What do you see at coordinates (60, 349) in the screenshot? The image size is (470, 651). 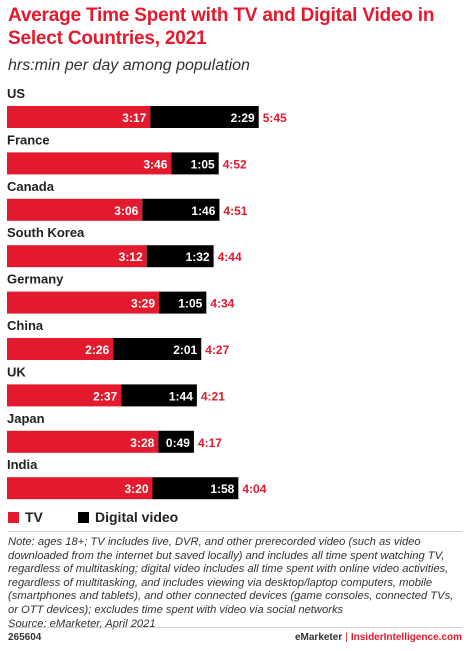 I see `bar-tv-china` at bounding box center [60, 349].